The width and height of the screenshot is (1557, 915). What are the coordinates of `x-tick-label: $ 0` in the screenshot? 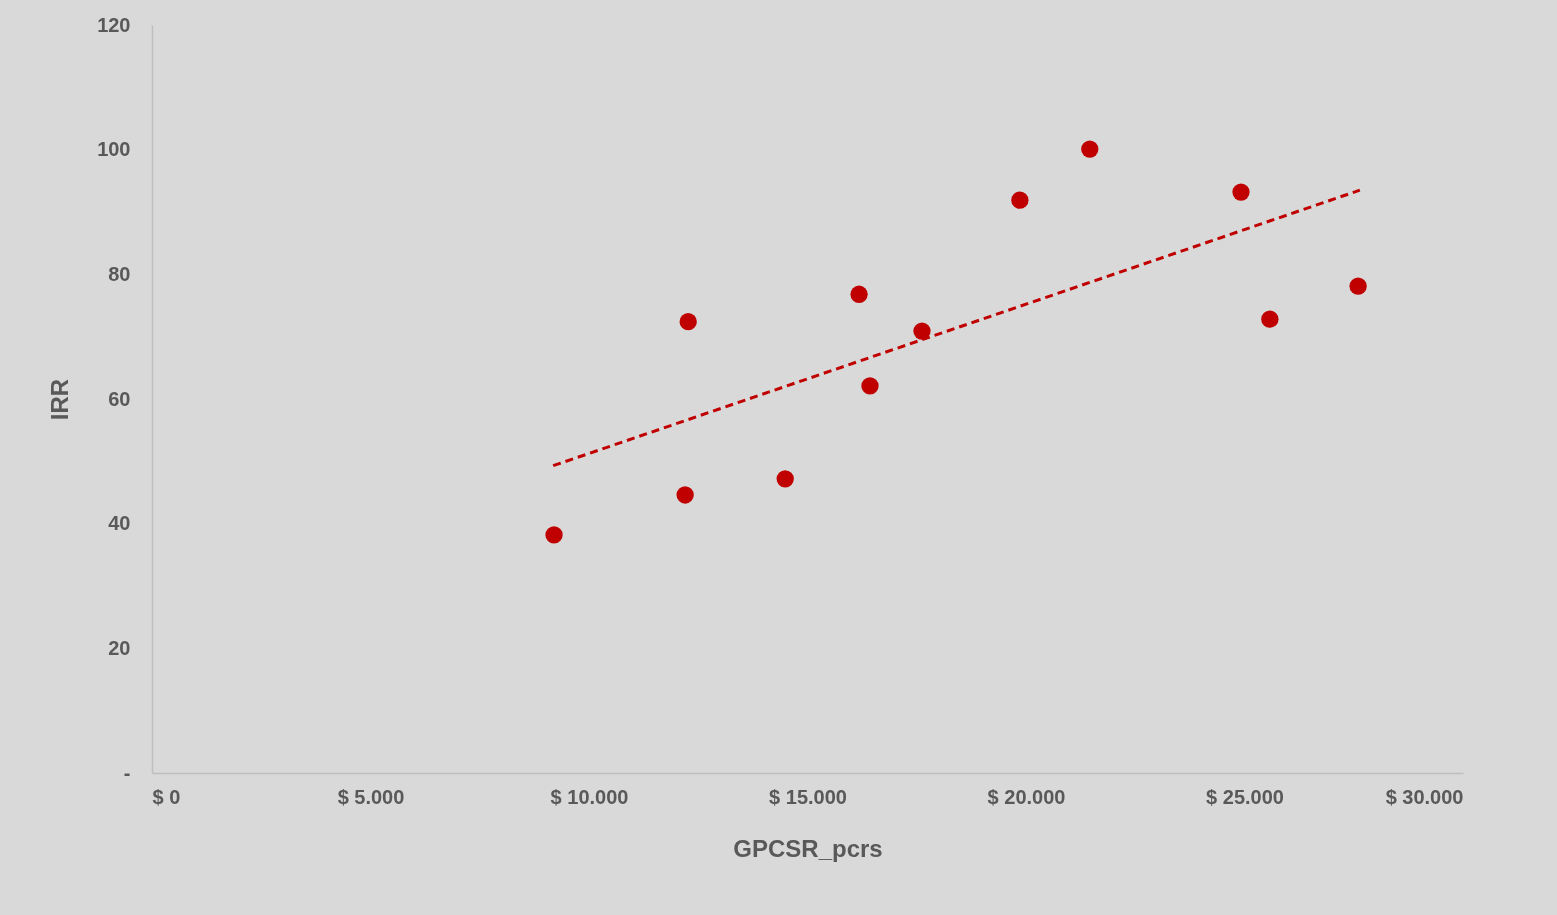 It's located at (166, 796).